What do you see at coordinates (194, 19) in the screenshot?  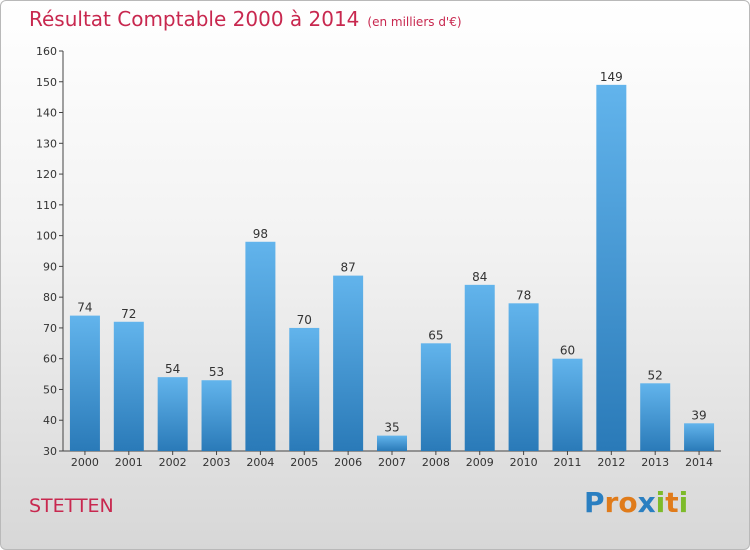 I see `chart-title-text: Résultat Comptable 2000 à 2014` at bounding box center [194, 19].